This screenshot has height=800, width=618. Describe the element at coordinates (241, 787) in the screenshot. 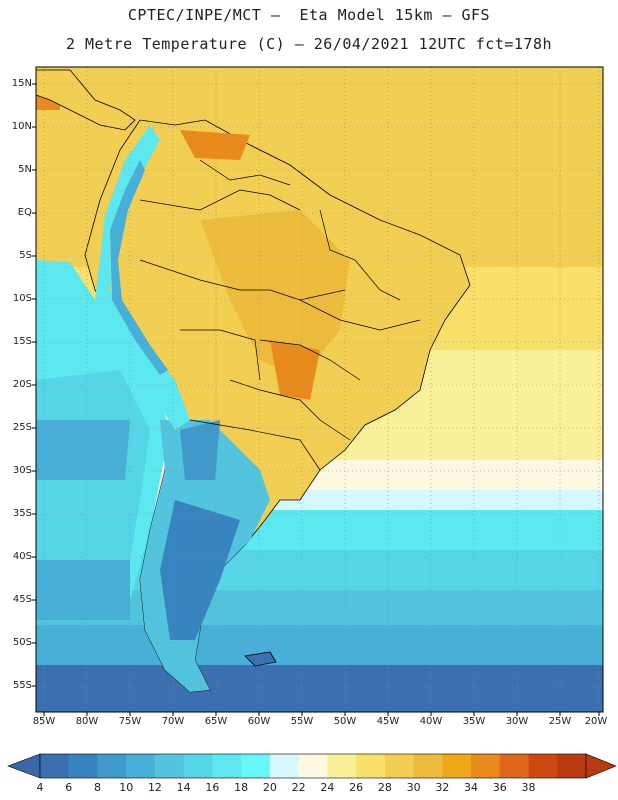

I see `colorbar-label: 18` at that location.